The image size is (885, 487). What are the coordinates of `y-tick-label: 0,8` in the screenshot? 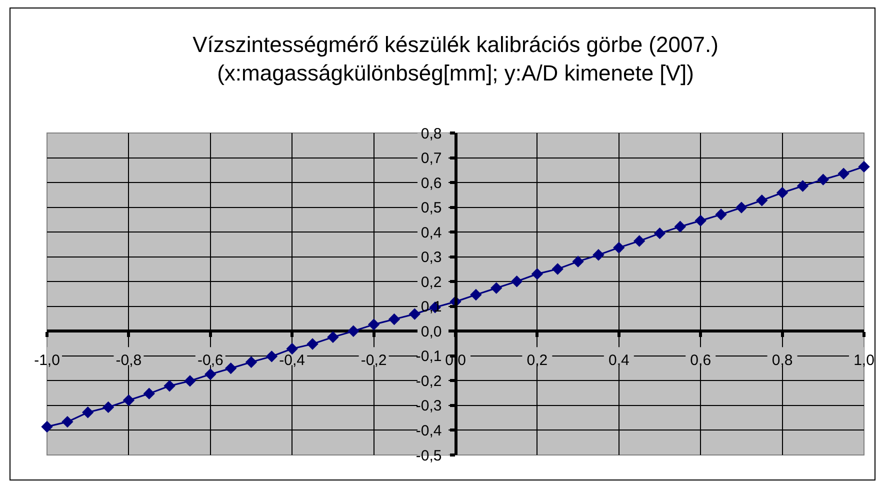 It's located at (431, 133).